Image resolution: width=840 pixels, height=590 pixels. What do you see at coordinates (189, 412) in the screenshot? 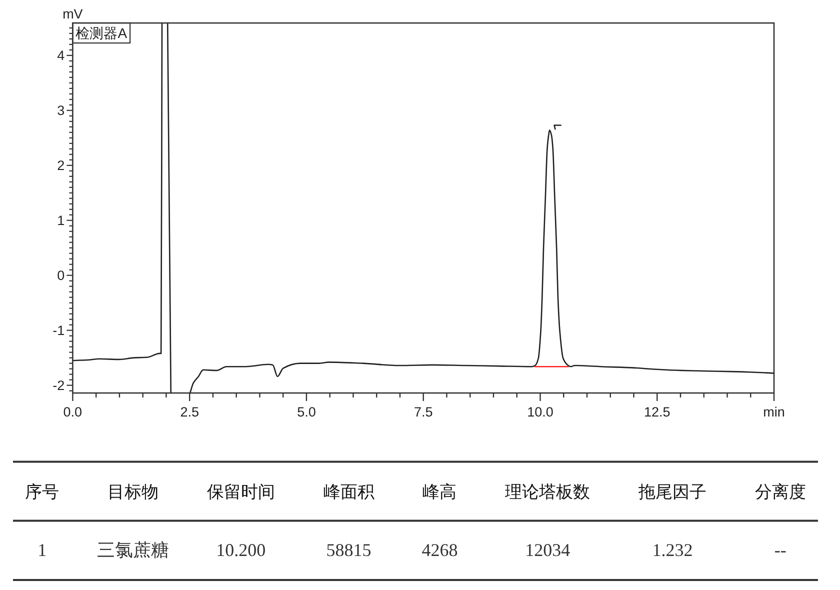
I see `x-tick-label: 2.5` at bounding box center [189, 412].